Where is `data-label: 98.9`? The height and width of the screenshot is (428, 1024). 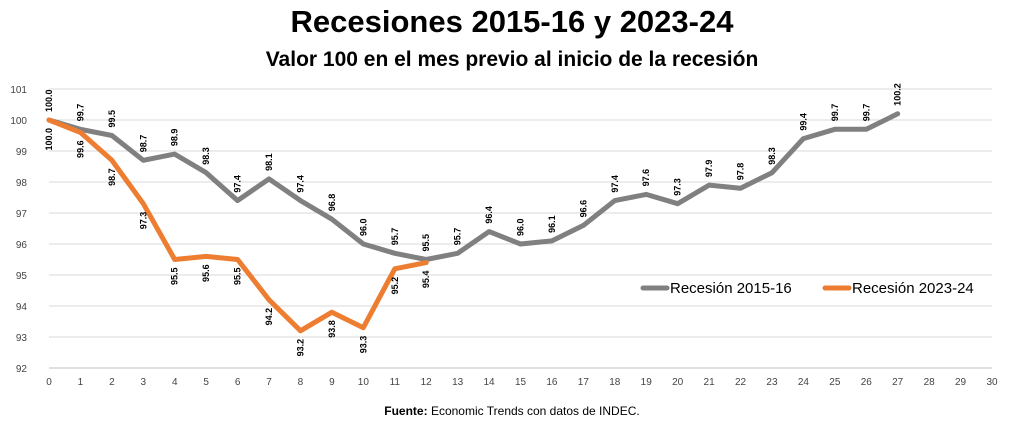 data-label: 98.9 is located at coordinates (175, 138).